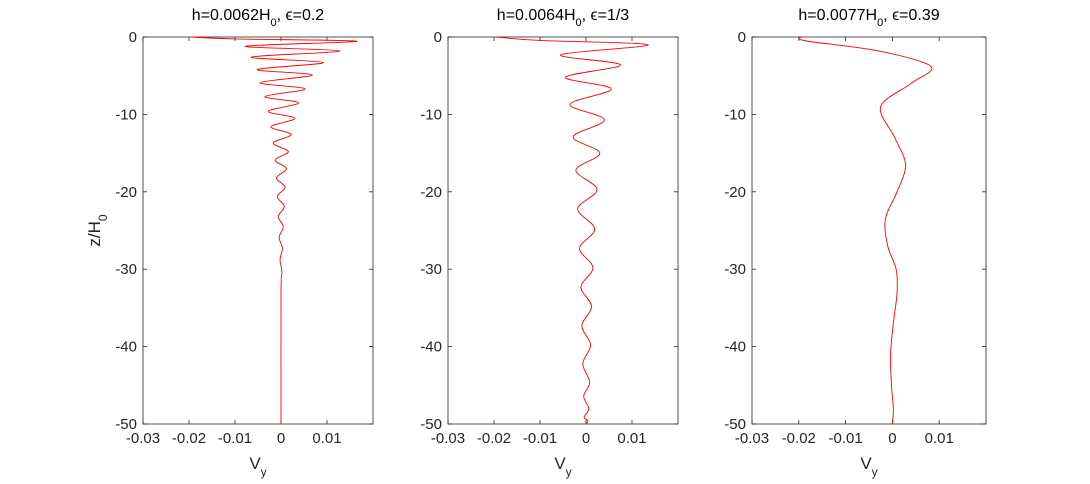 This screenshot has width=1090, height=484. I want to click on chart-title: h=0.0077H0, ϵ=0.39, so click(868, 18).